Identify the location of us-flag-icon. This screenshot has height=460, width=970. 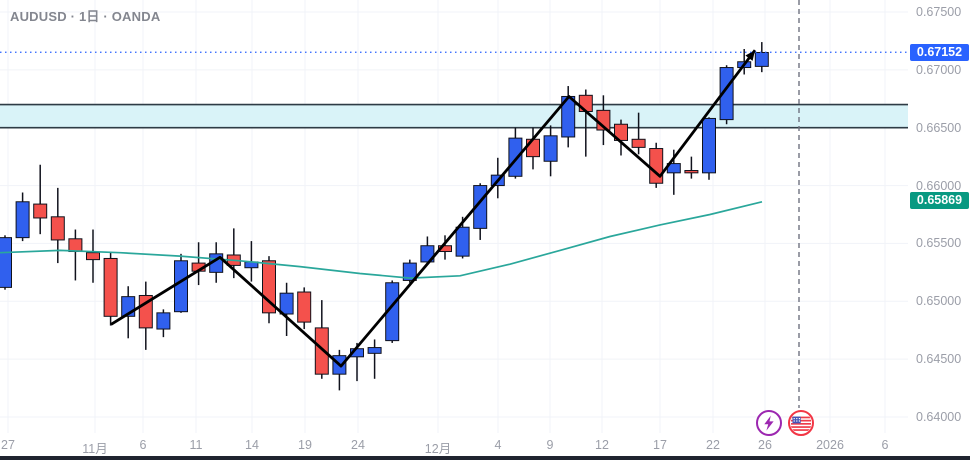
(801, 423).